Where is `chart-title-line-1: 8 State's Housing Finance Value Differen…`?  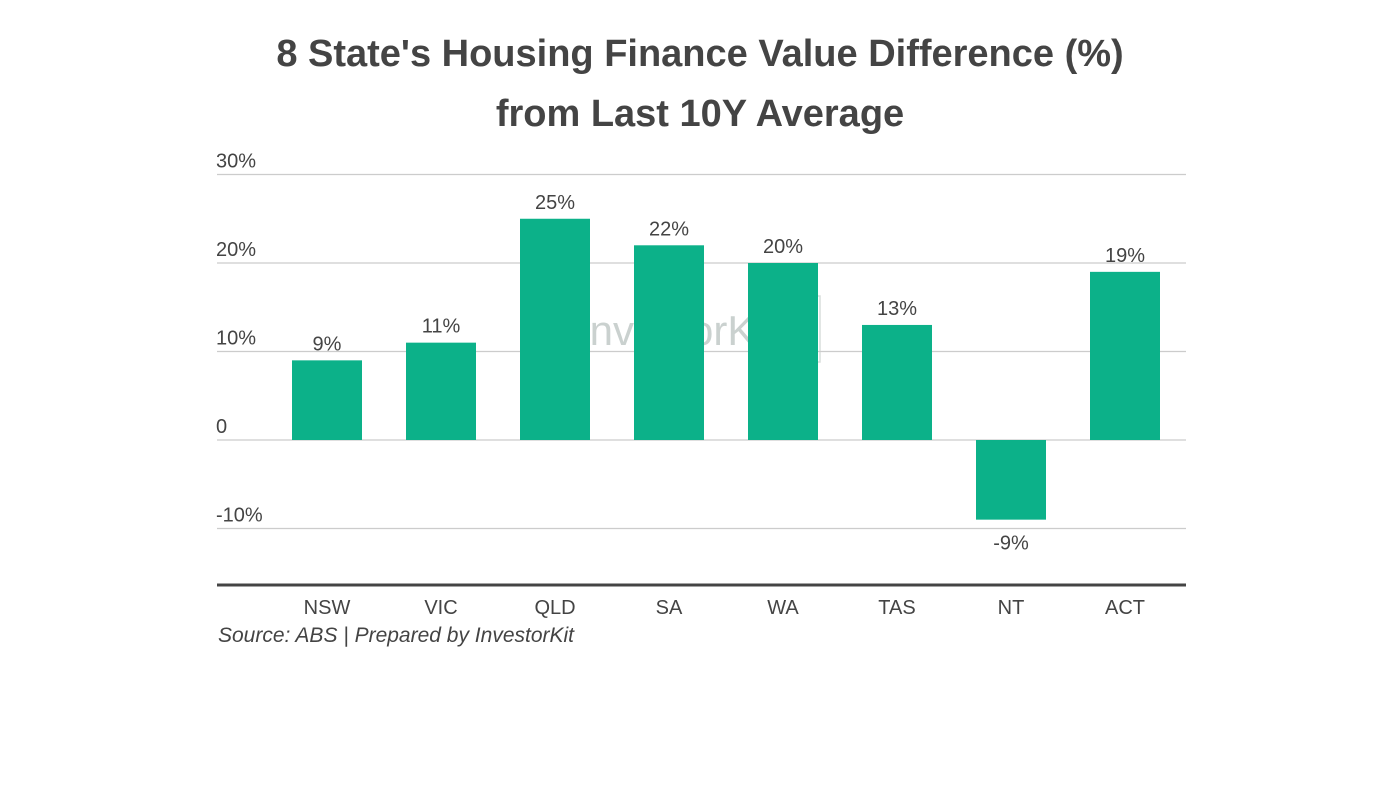
chart-title-line-1: 8 State's Housing Finance Value Differen… is located at coordinates (700, 54).